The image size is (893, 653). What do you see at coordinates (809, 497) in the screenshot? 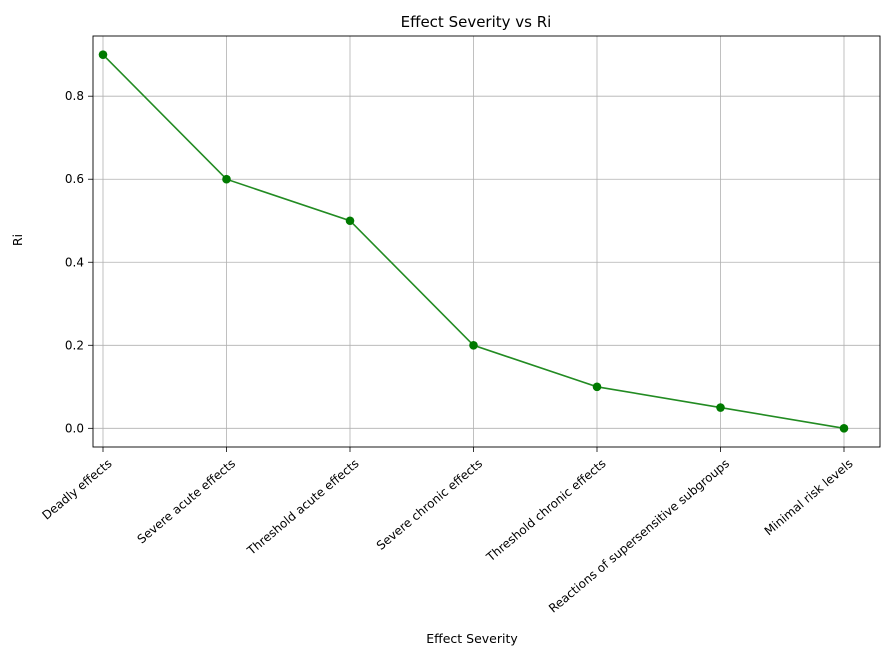
I see `x-tick-label: Minimal risk levels` at bounding box center [809, 497].